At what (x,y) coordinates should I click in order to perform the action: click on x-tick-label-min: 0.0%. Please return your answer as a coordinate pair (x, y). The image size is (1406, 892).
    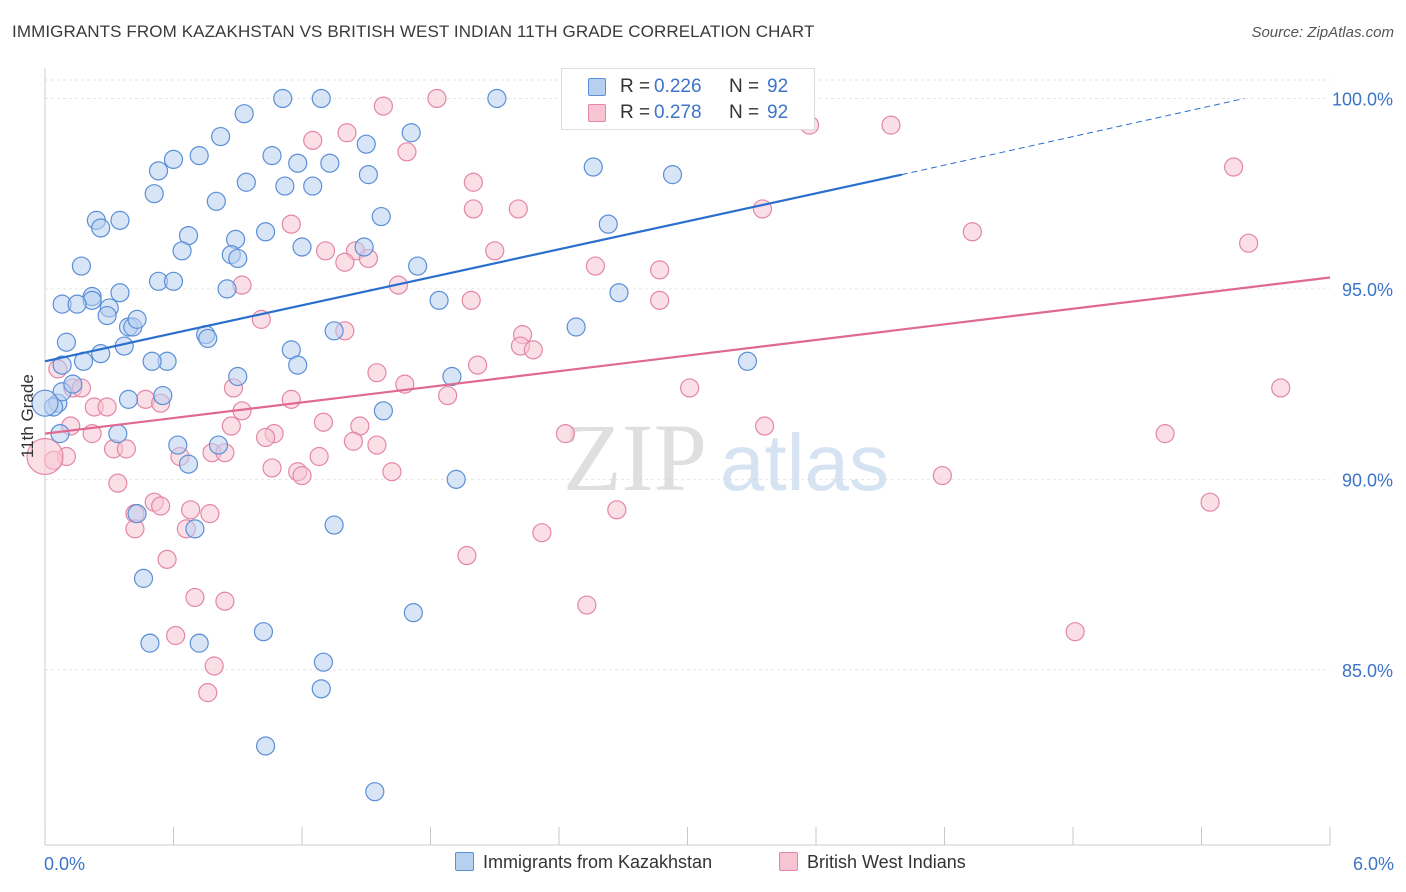
    Looking at the image, I should click on (64, 864).